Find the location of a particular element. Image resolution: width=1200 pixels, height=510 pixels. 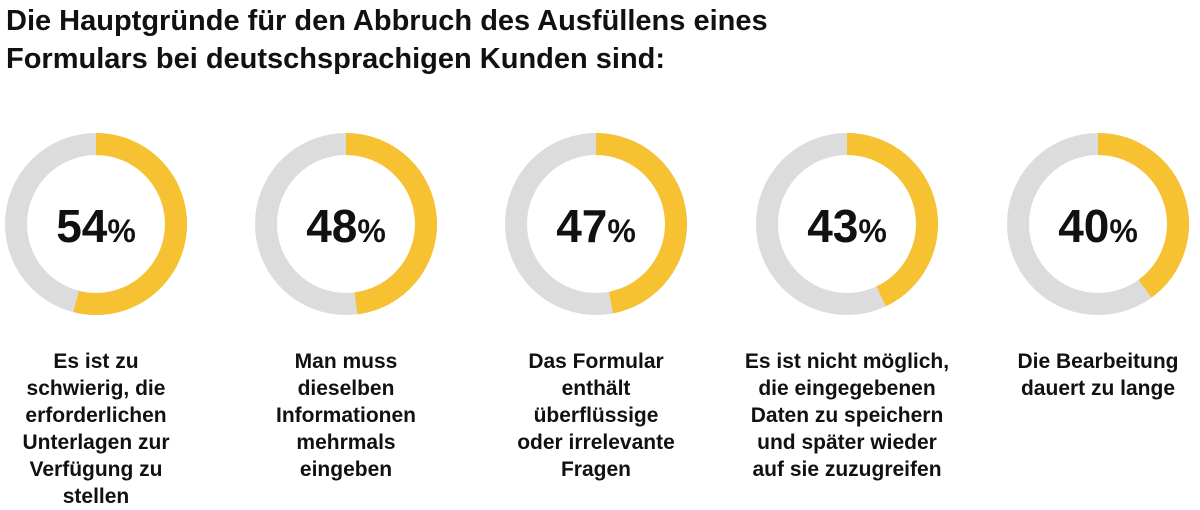

donut-value-label: 40% is located at coordinates (1098, 226).